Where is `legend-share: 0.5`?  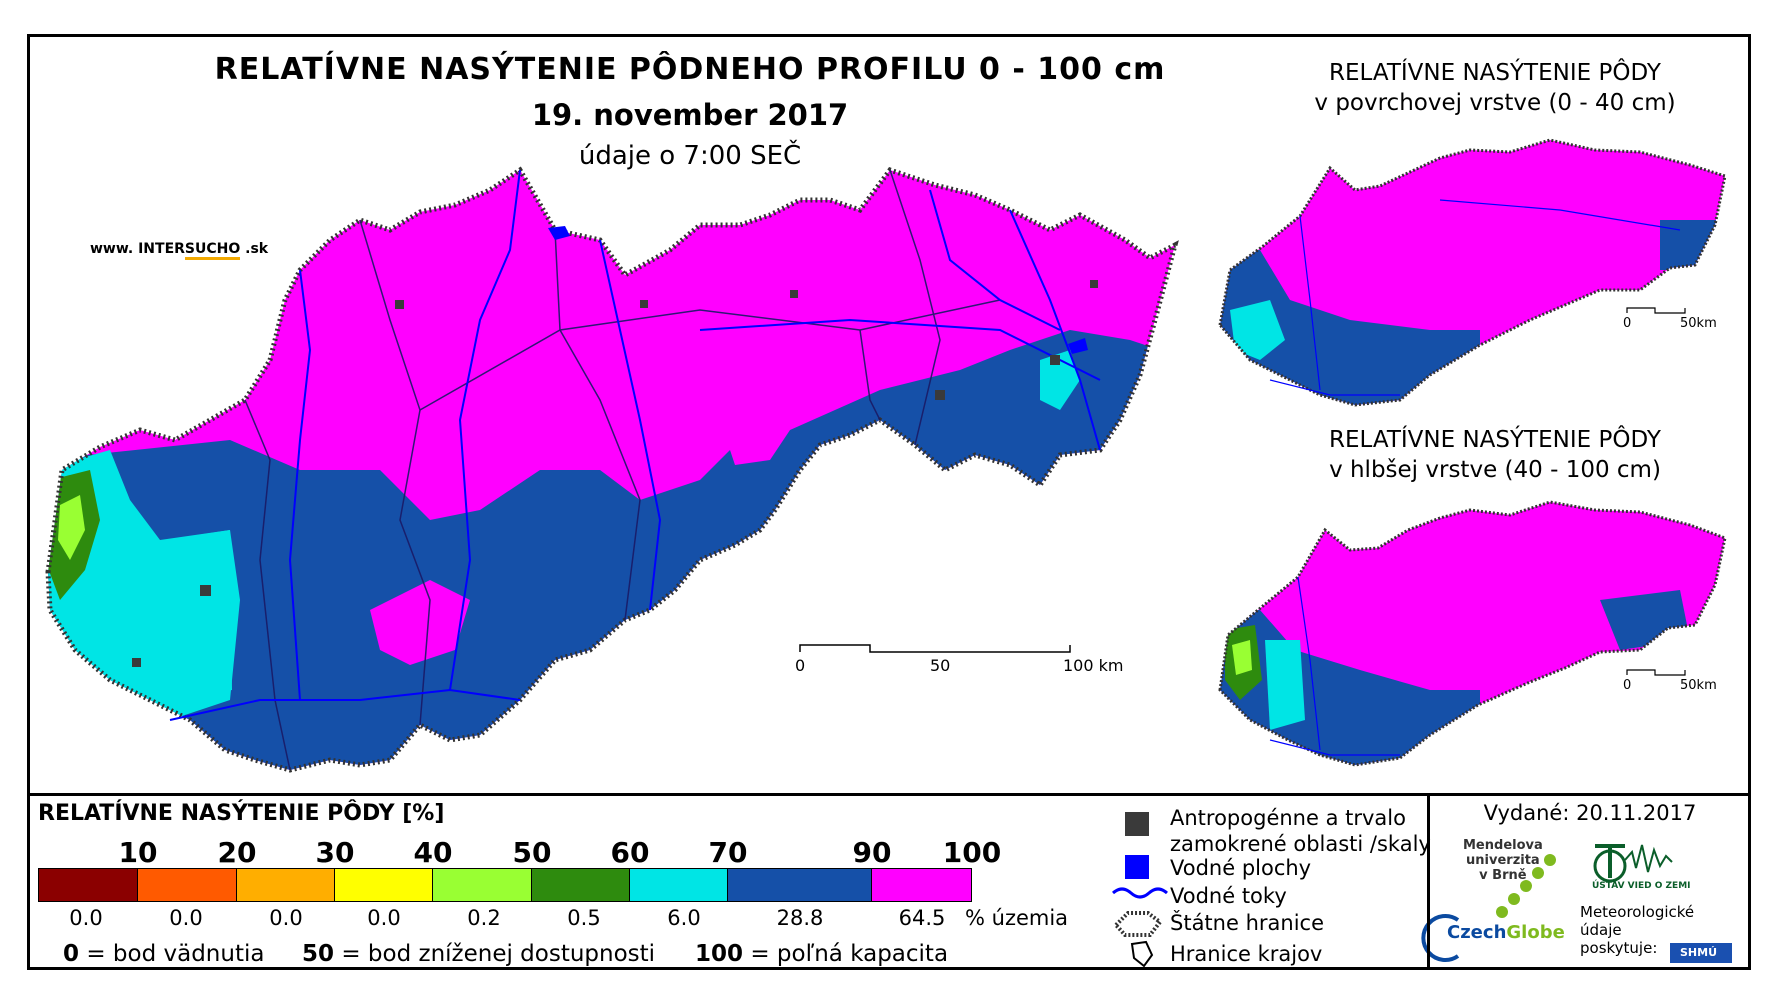 legend-share: 0.5 is located at coordinates (584, 918).